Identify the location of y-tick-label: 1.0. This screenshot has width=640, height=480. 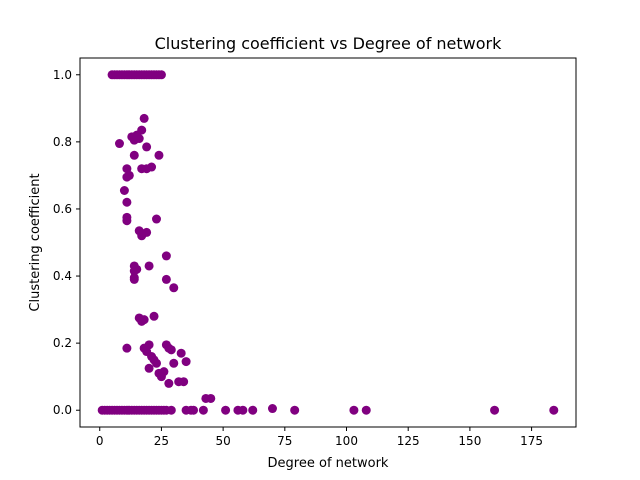
(62, 75).